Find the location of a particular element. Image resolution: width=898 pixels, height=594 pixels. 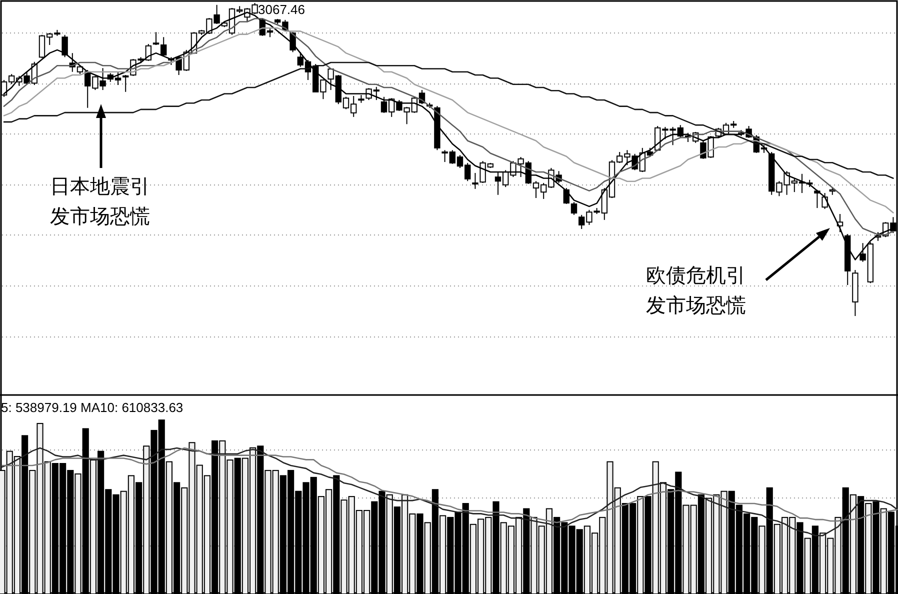

text: 5: 538979.19 MA10: 610833.63 is located at coordinates (92, 407).